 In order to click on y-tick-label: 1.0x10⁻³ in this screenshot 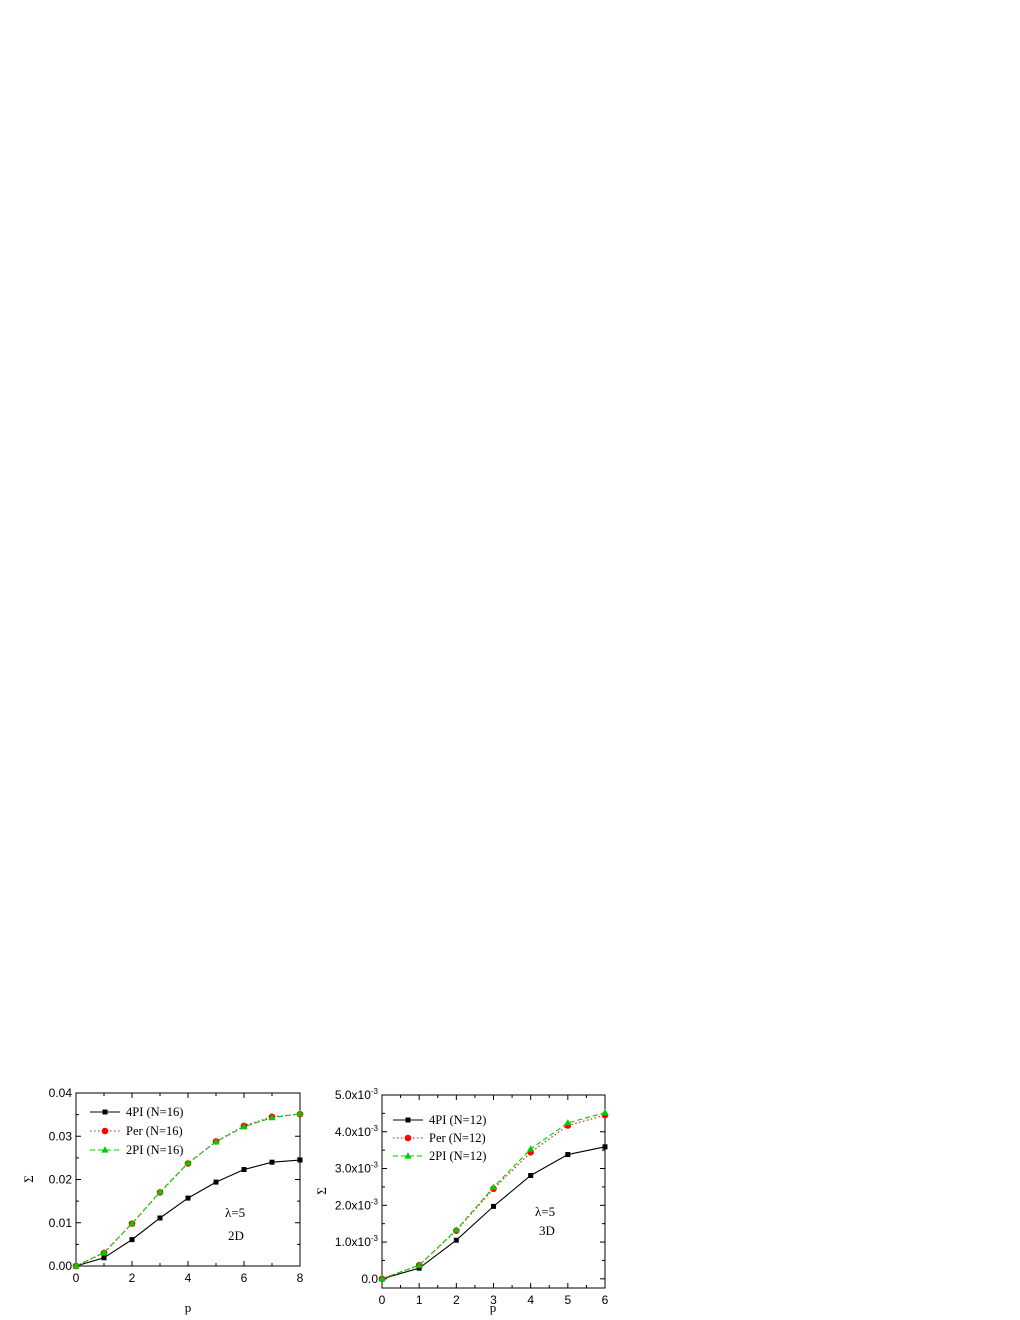, I will do `click(357, 1241)`.